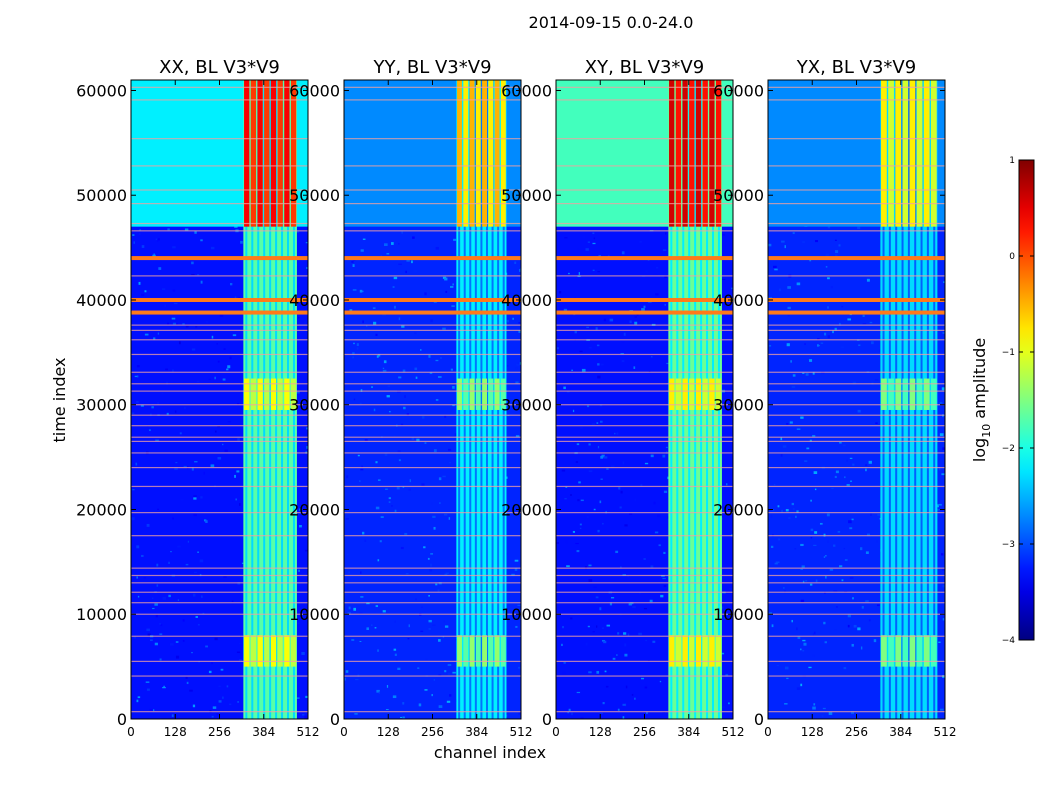  I want to click on y-tick-label: 40000, so click(526, 300).